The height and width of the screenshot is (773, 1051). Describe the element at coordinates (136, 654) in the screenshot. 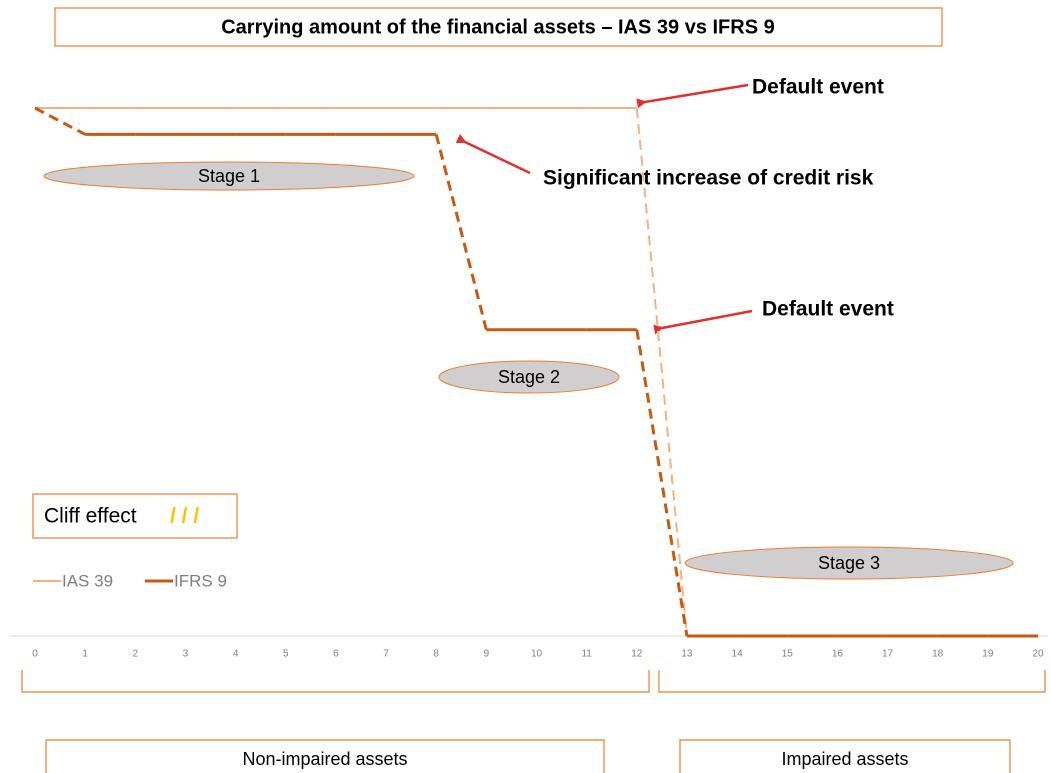

I see `x-tick-label: 2` at that location.